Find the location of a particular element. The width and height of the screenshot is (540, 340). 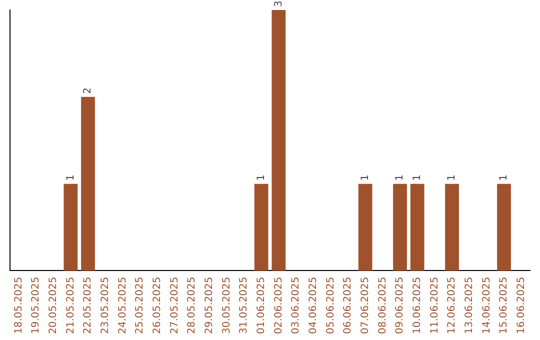

x-tick-label: 26.05.2025 is located at coordinates (157, 305).